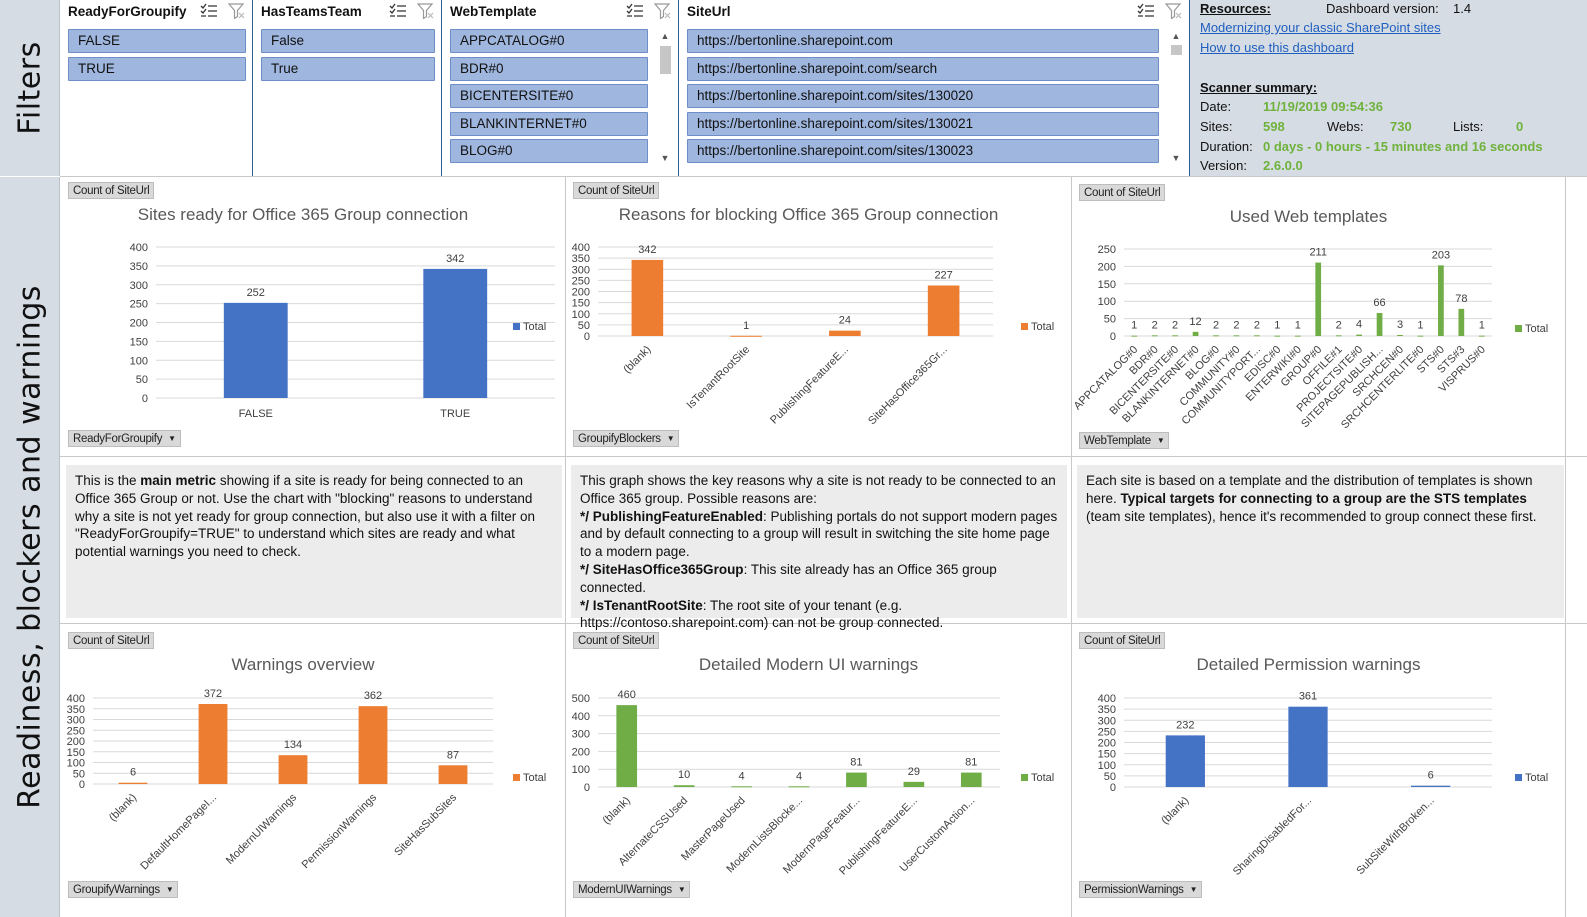 This screenshot has width=1587, height=917. I want to click on how-to-use-link: How to use this dashboard, so click(1277, 47).